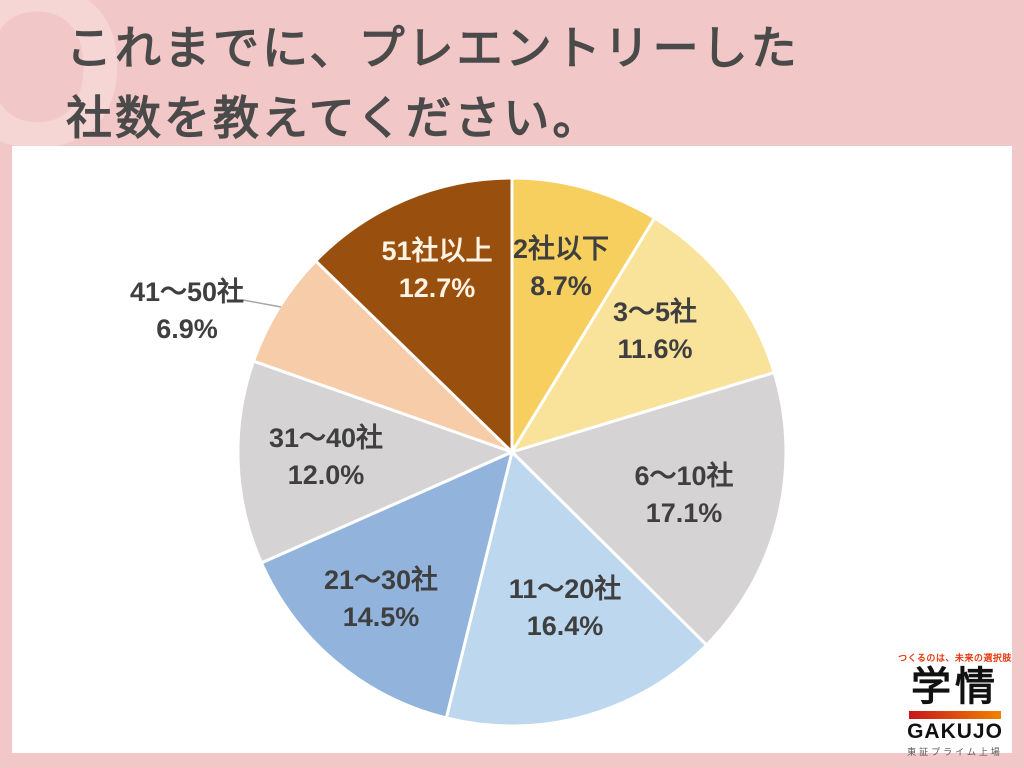 The width and height of the screenshot is (1024, 768). I want to click on leader-line, so click(262, 303).